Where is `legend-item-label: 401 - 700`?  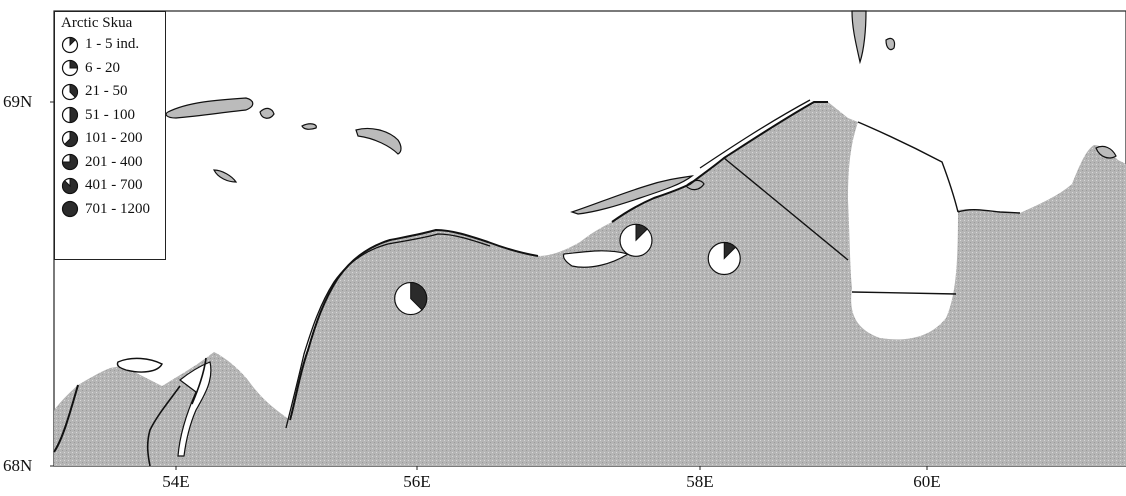 legend-item-label: 401 - 700 is located at coordinates (114, 185).